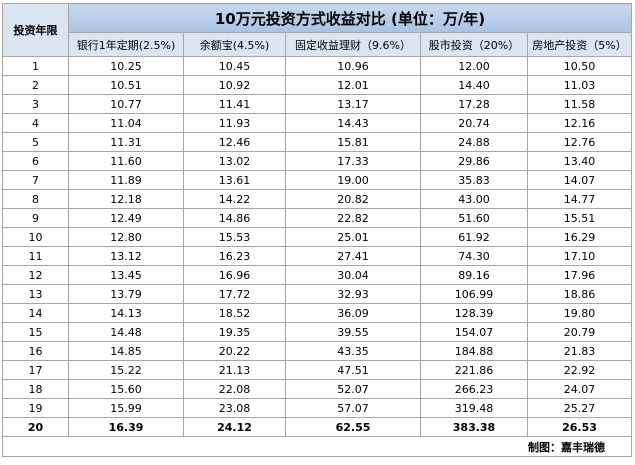 The height and width of the screenshot is (465, 635). Describe the element at coordinates (474, 161) in the screenshot. I see `value-cell: 29.86` at that location.